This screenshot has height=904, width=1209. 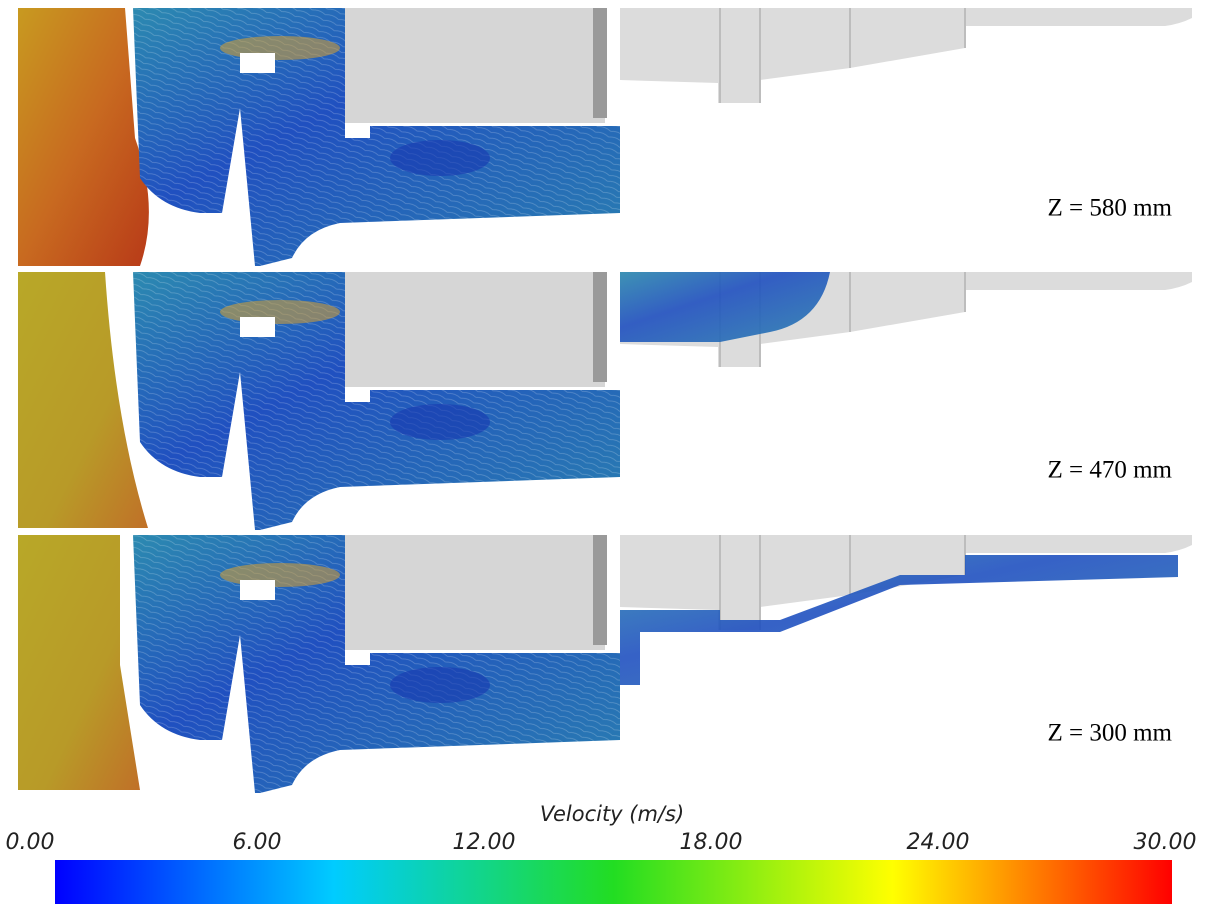 I want to click on tick-label: 0.00, so click(x=30, y=842).